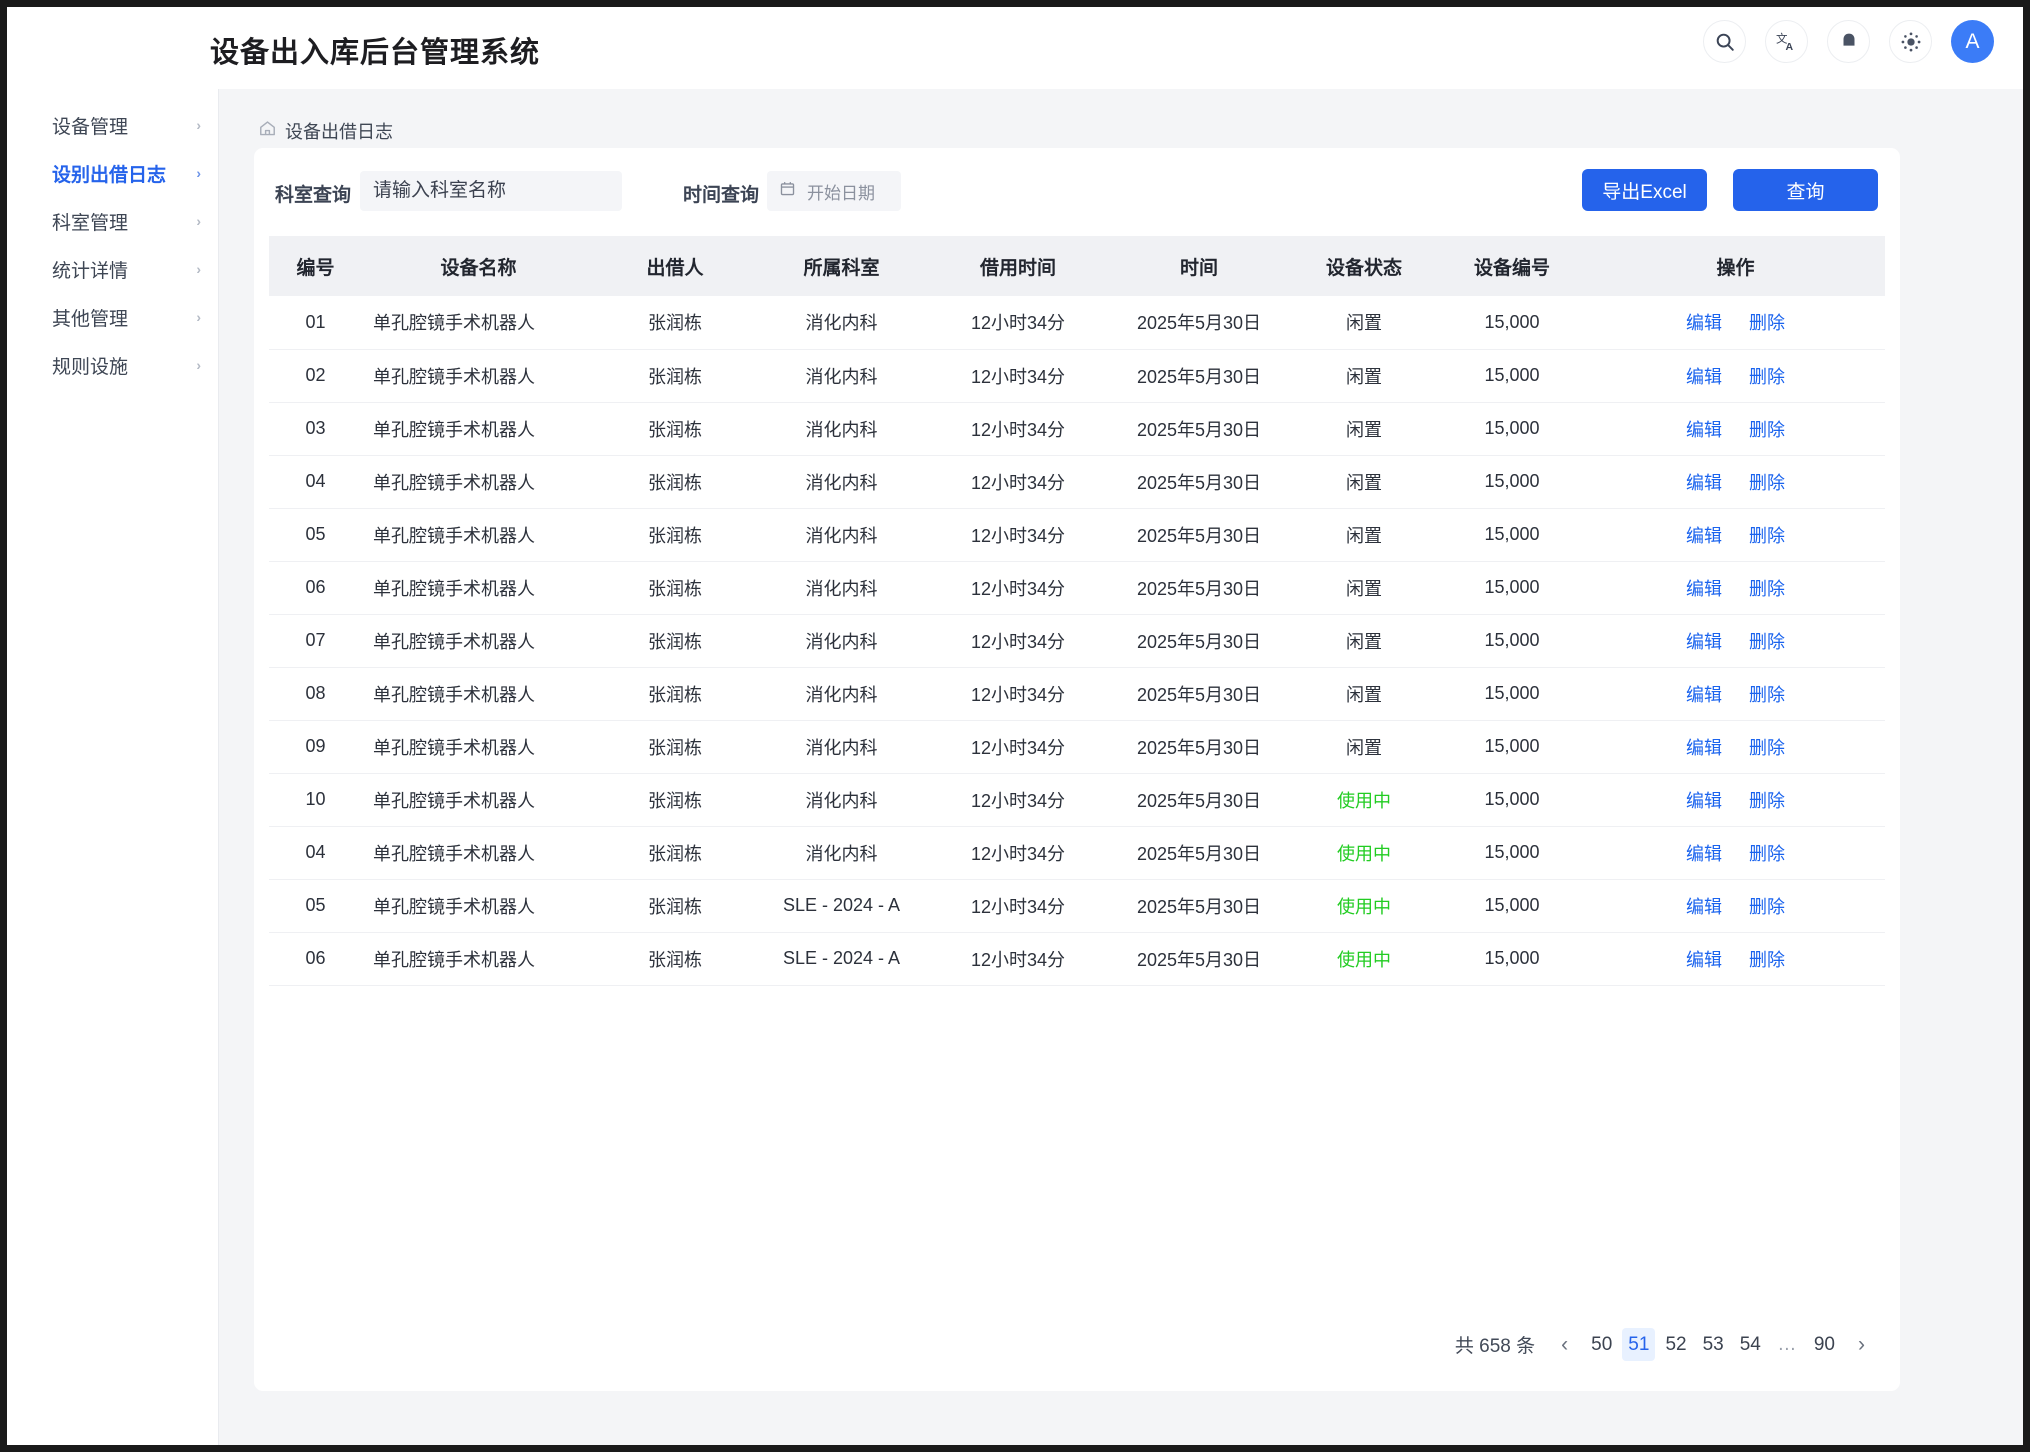  I want to click on pagination-prev-button: ‹, so click(1565, 1344).